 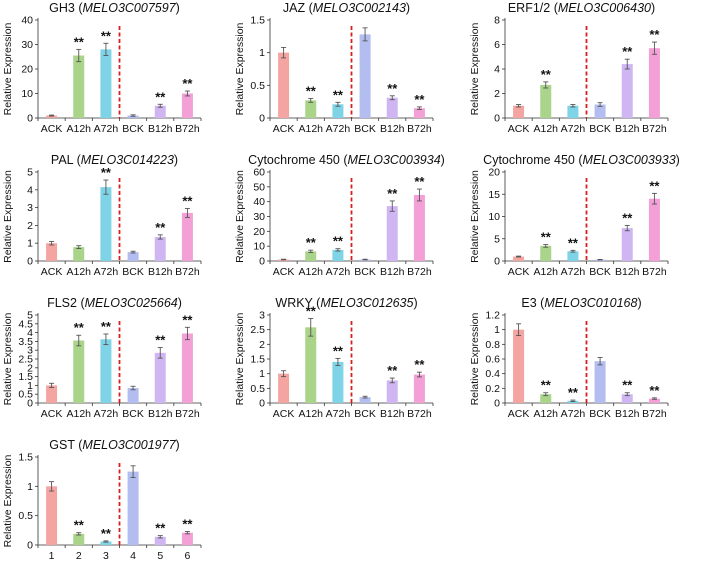 What do you see at coordinates (25, 324) in the screenshot?
I see `y-tick-label: 4.5` at bounding box center [25, 324].